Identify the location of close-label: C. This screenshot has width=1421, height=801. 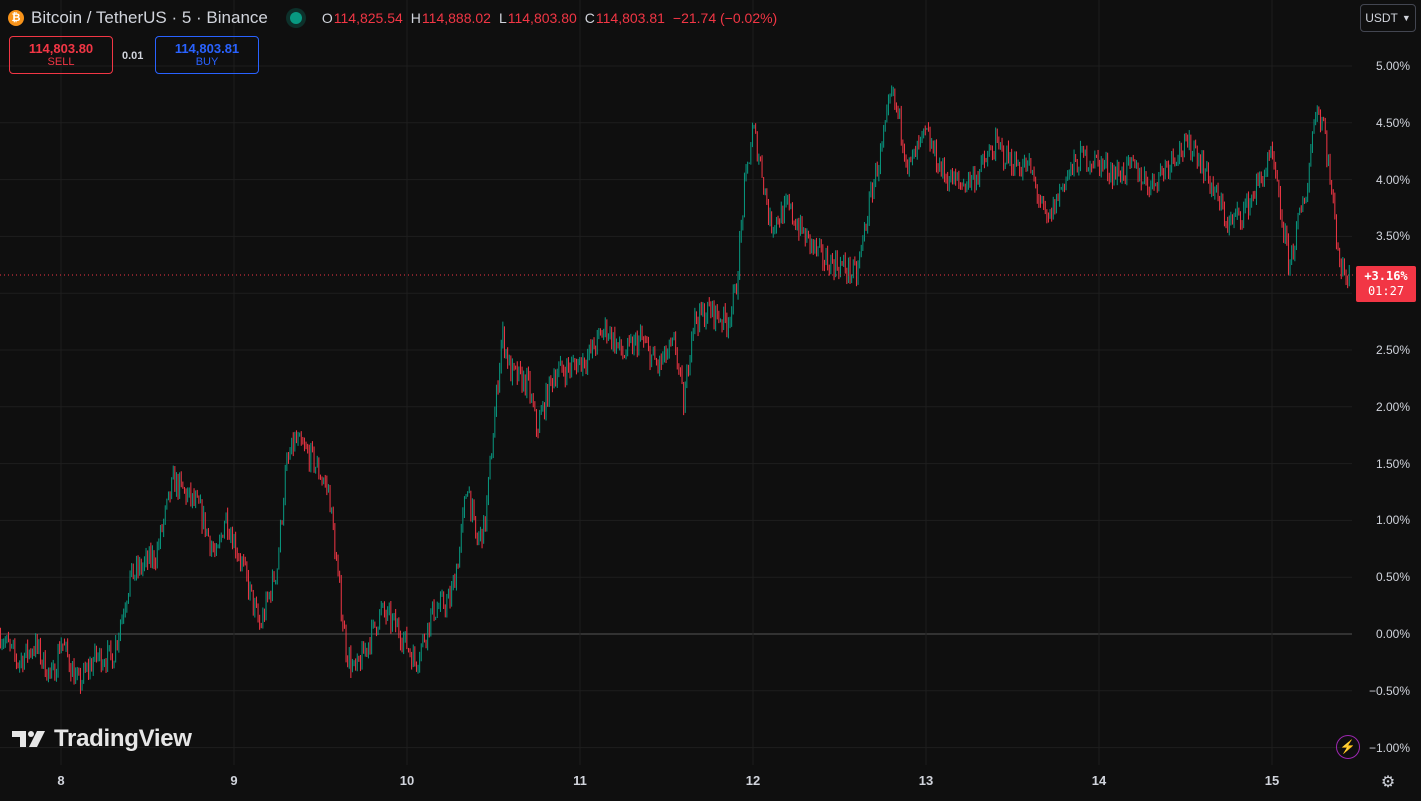
(589, 18).